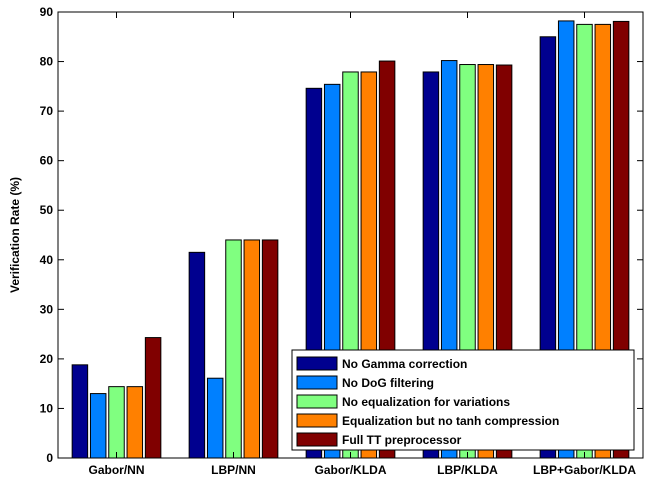 The height and width of the screenshot is (481, 651). I want to click on x-tick-label: Gabor/NN, so click(116, 470).